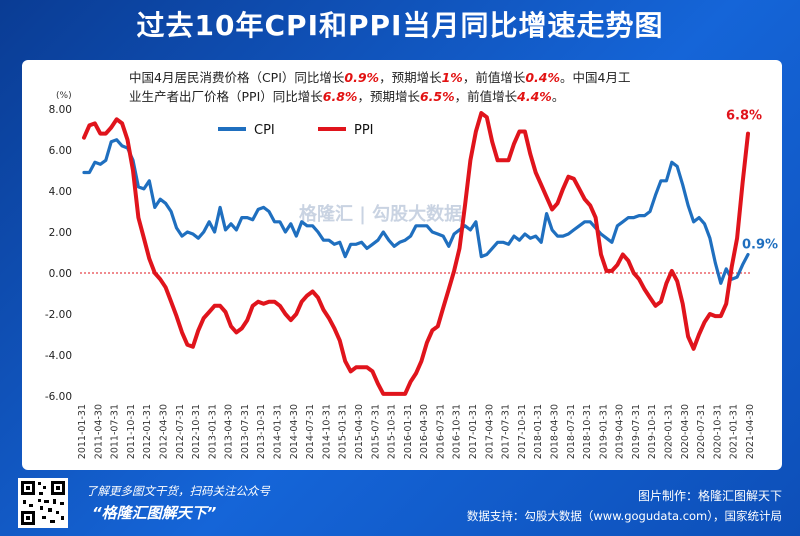  What do you see at coordinates (452, 77) in the screenshot?
I see `note-value: 1%` at bounding box center [452, 77].